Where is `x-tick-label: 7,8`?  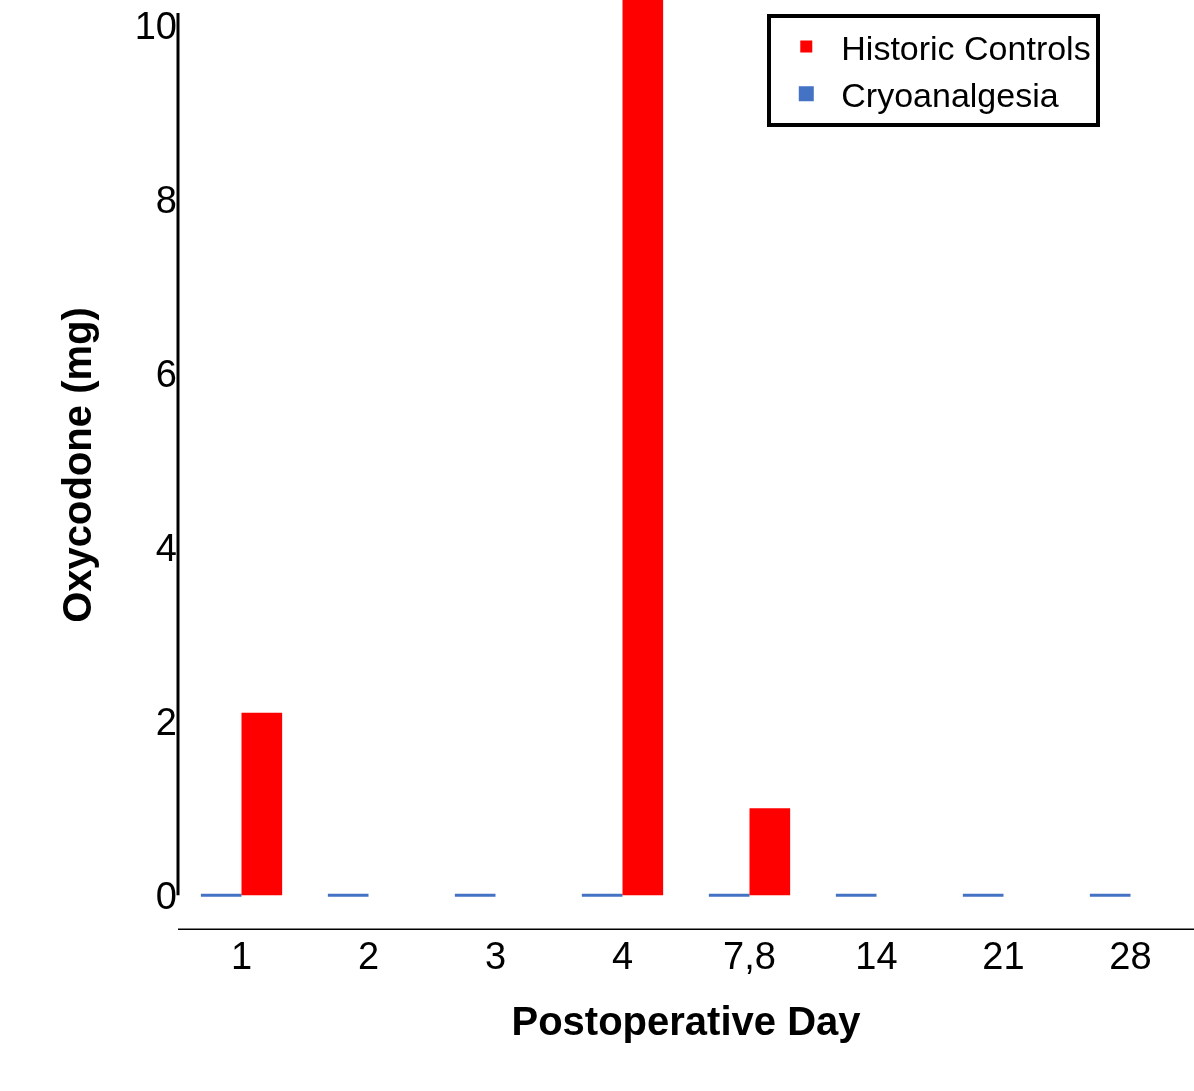 x-tick-label: 7,8 is located at coordinates (749, 956).